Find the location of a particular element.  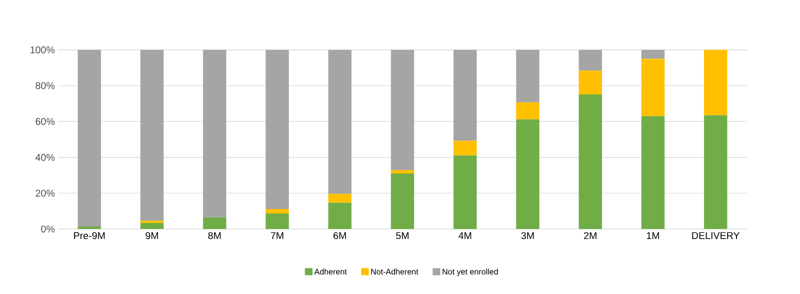

x-tick-label: 6M is located at coordinates (340, 236).